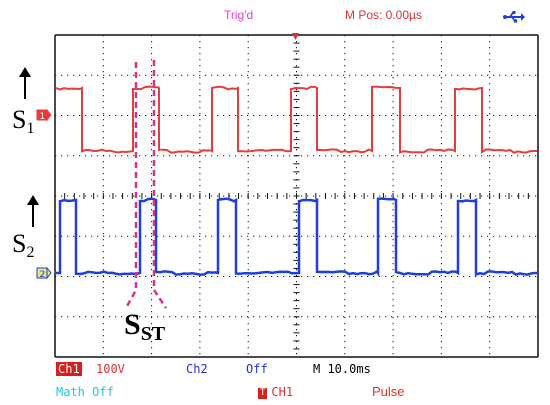 Image resolution: width=550 pixels, height=405 pixels. Describe the element at coordinates (275, 15) in the screenshot. I see `status-bar: Trig'd M Pos: 0.00µs` at that location.